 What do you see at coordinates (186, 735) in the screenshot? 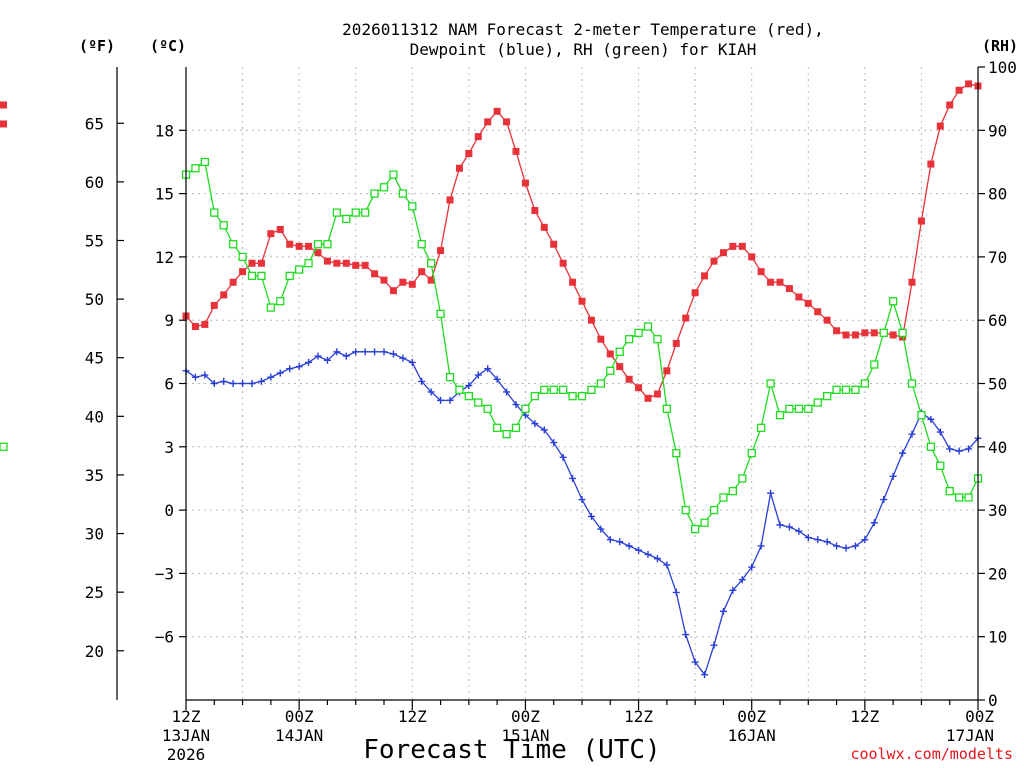
I see `x-tick-label-date: 13JAN` at bounding box center [186, 735].